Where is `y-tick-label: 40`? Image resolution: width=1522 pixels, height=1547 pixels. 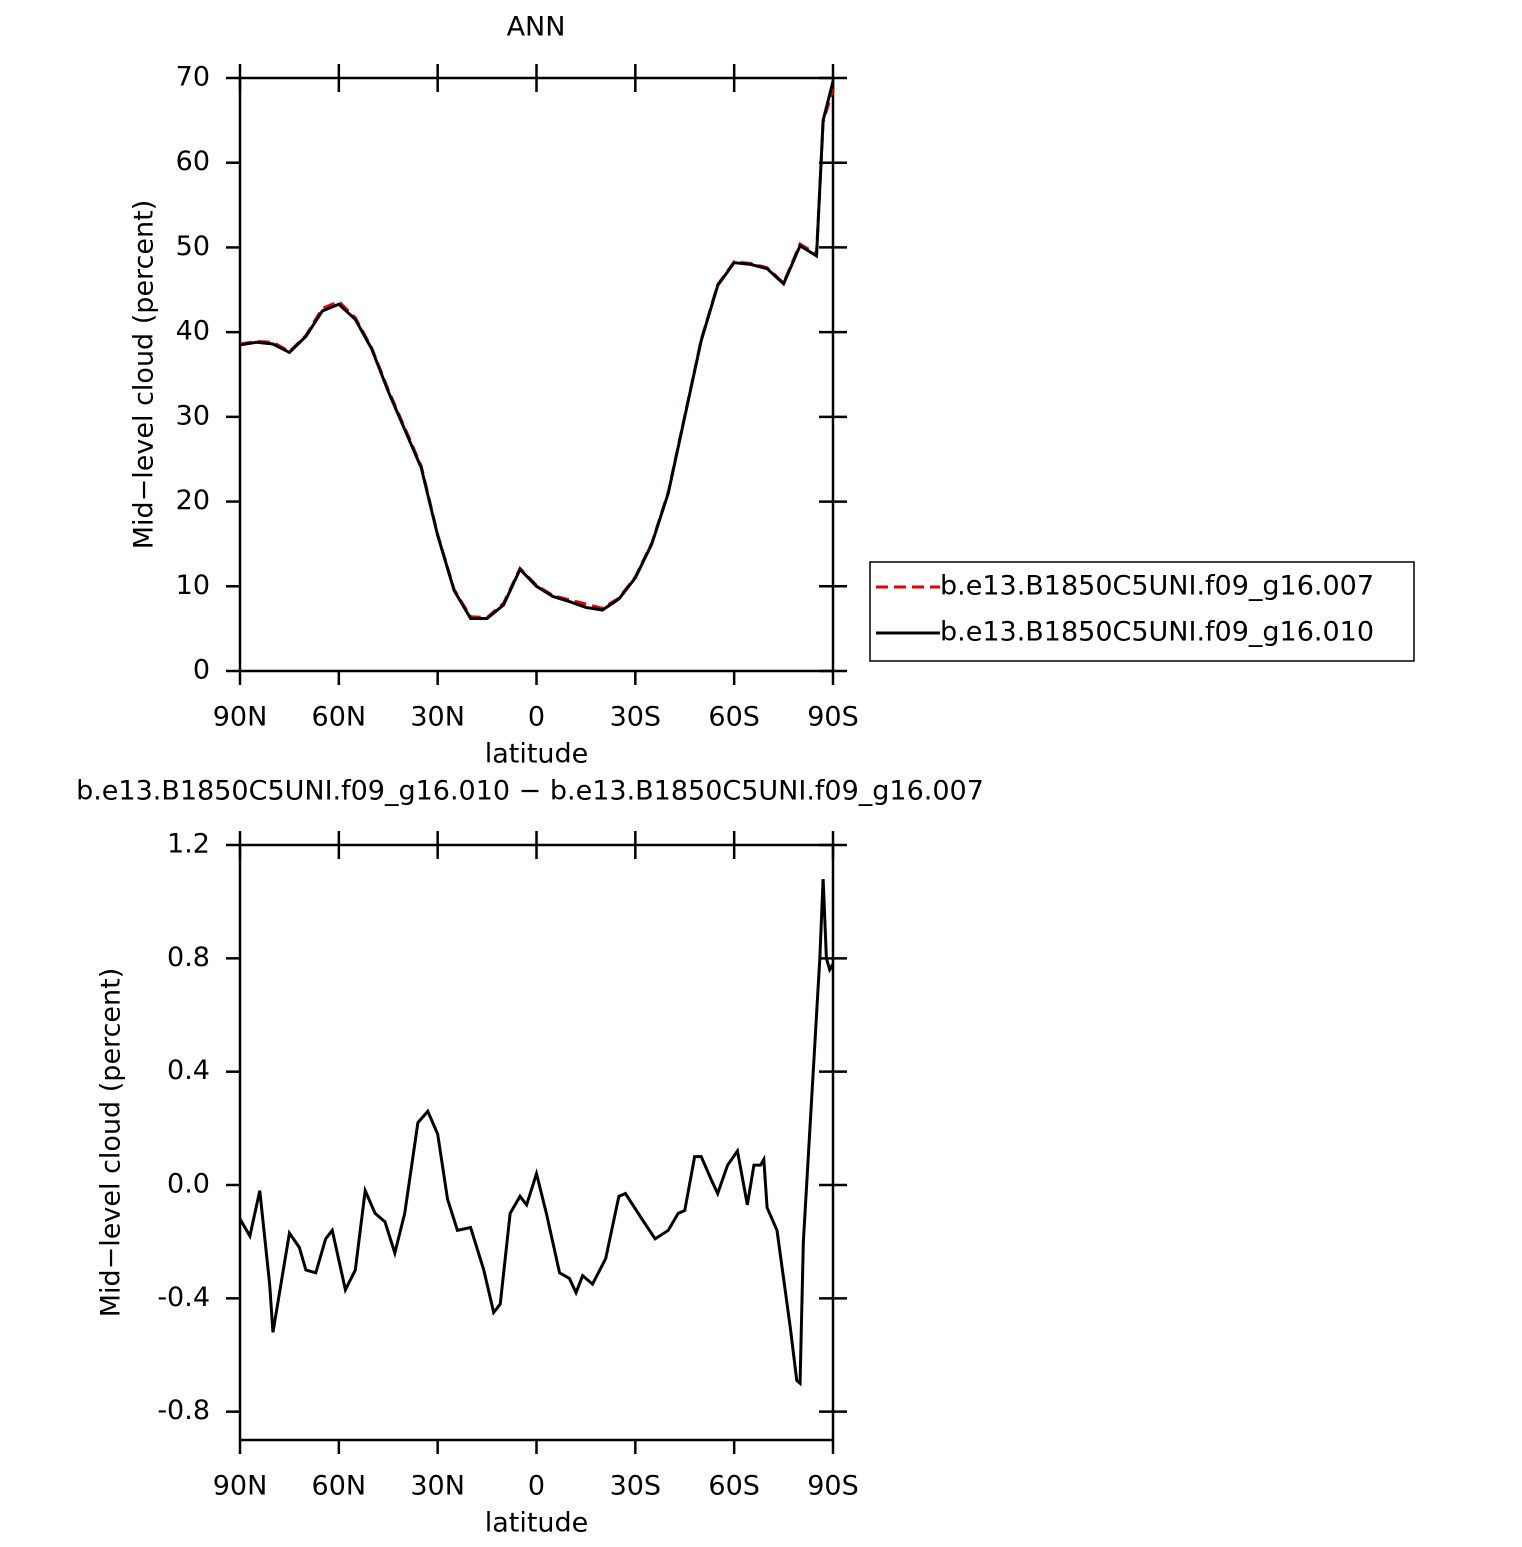 y-tick-label: 40 is located at coordinates (193, 331).